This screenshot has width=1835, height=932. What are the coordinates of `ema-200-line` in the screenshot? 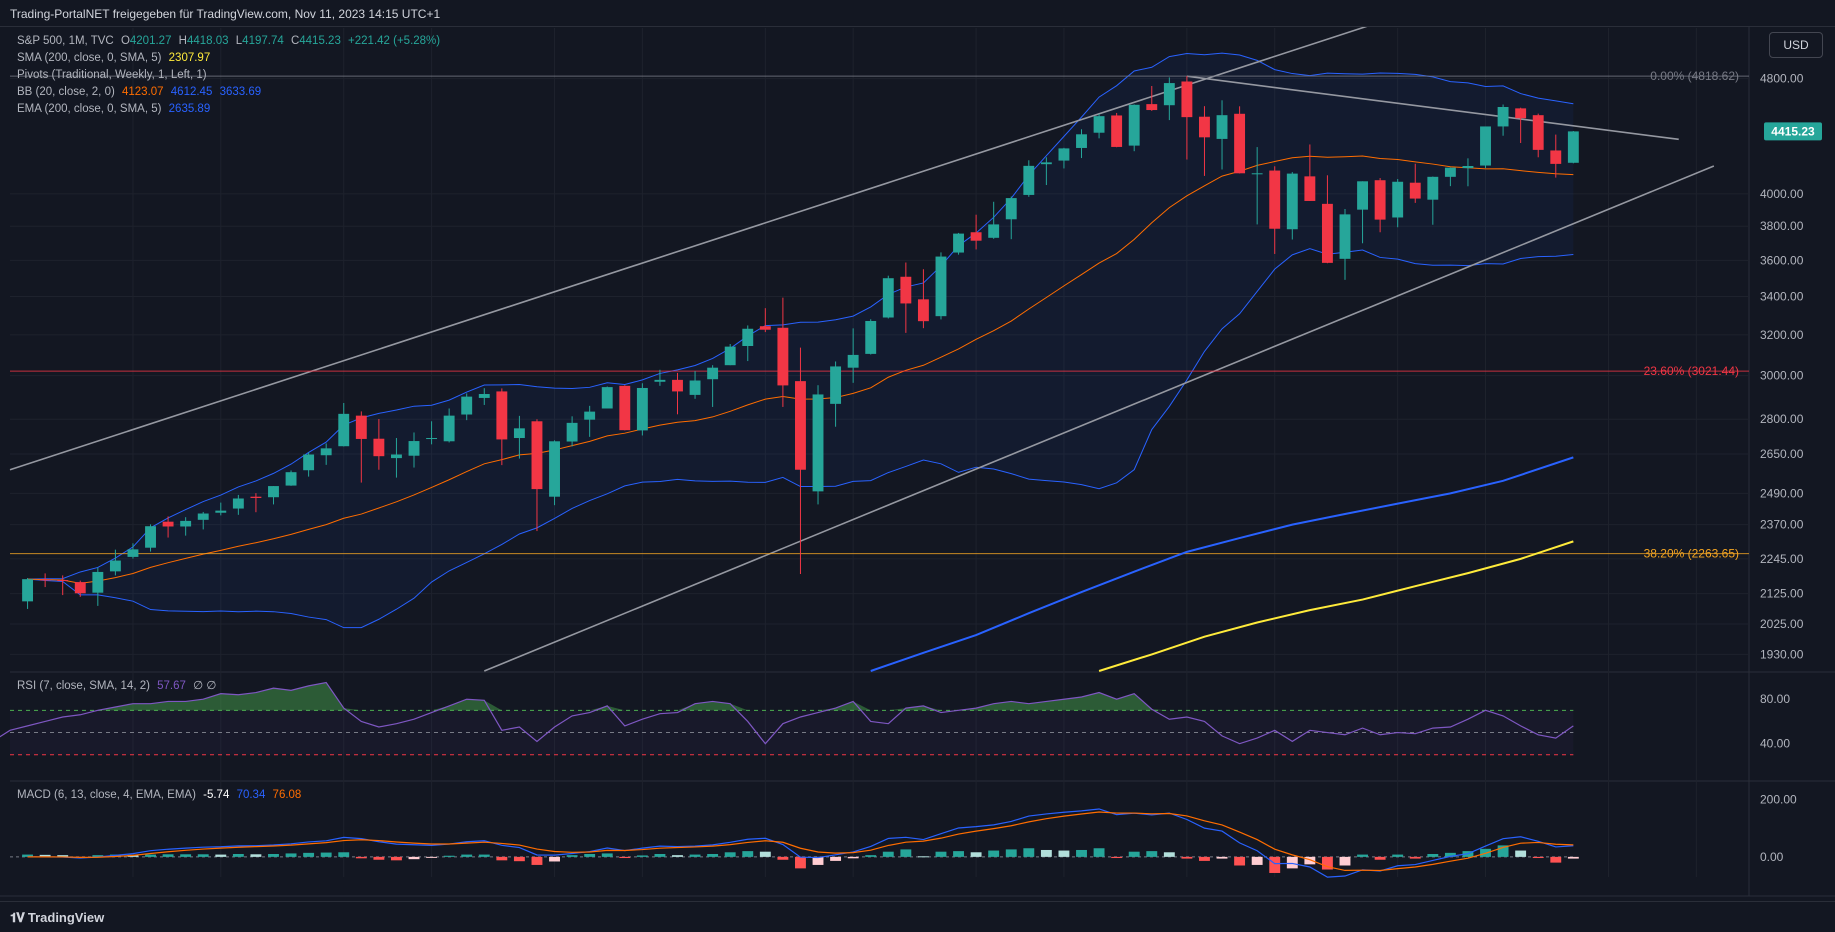 It's located at (1222, 564).